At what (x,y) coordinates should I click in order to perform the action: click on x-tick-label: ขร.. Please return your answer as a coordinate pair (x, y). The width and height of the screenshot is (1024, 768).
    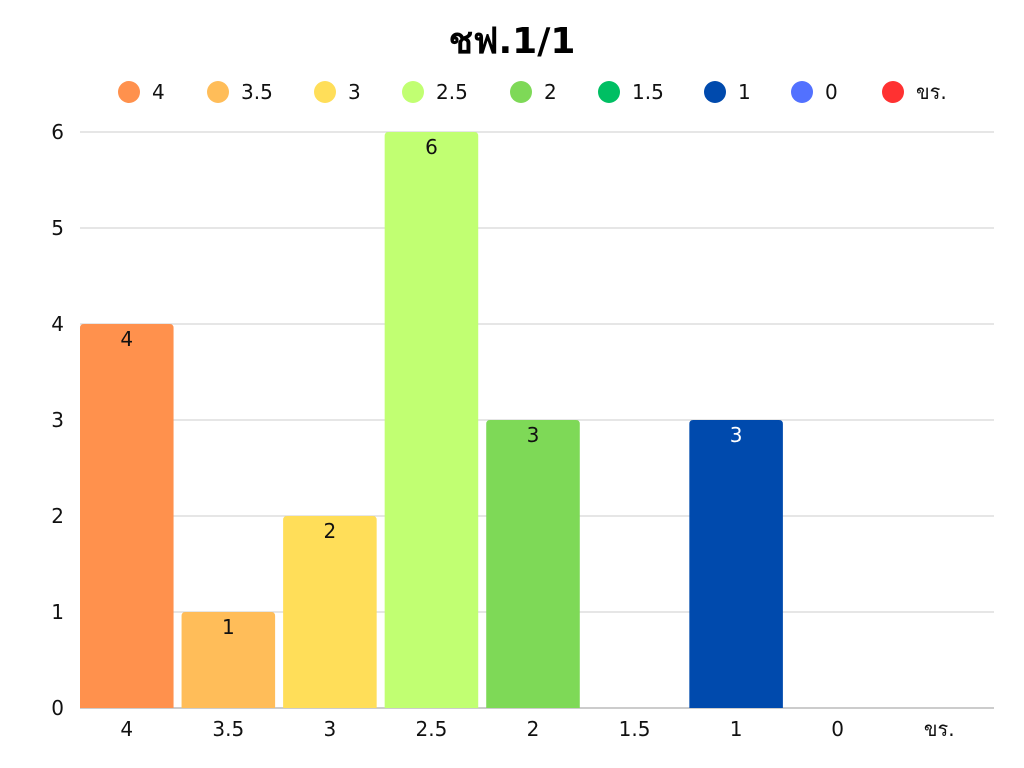
    Looking at the image, I should click on (939, 729).